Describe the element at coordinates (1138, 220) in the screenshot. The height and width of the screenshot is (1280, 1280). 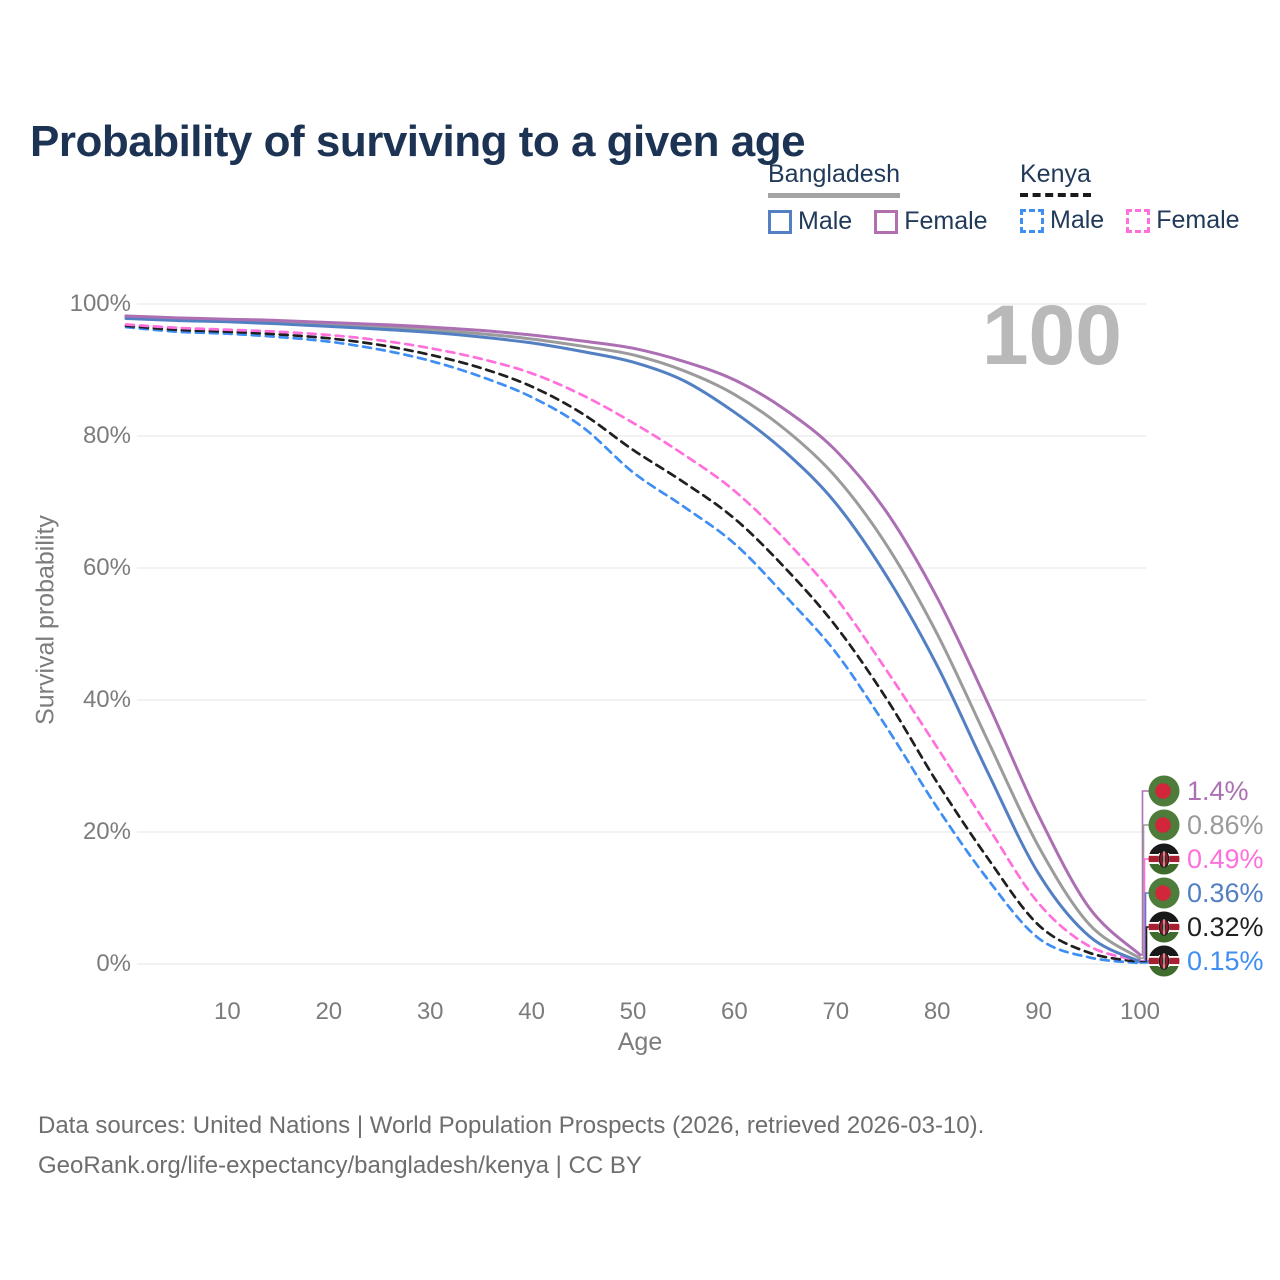
I see `legend-swatch-kenya-female` at that location.